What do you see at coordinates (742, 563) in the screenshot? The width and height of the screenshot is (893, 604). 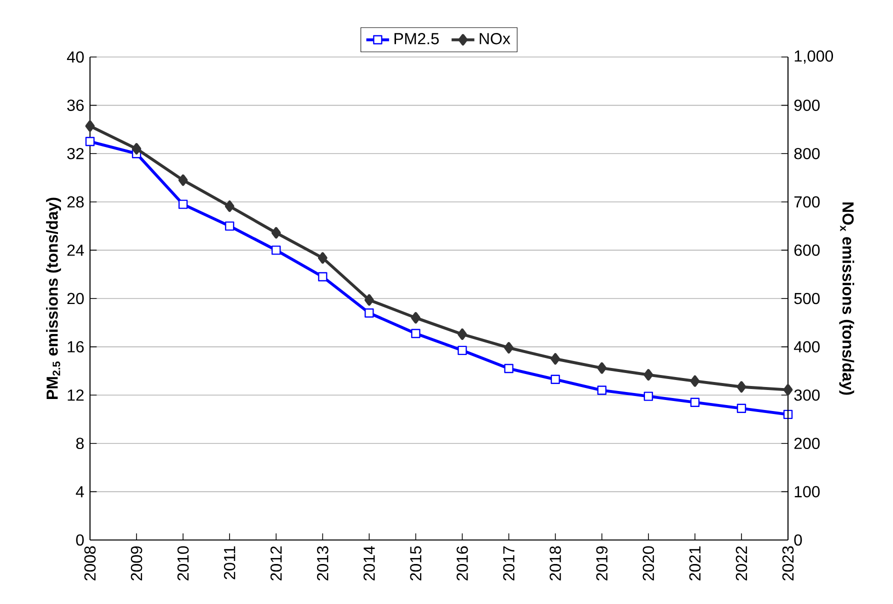 I see `x-tick-label: 2022` at bounding box center [742, 563].